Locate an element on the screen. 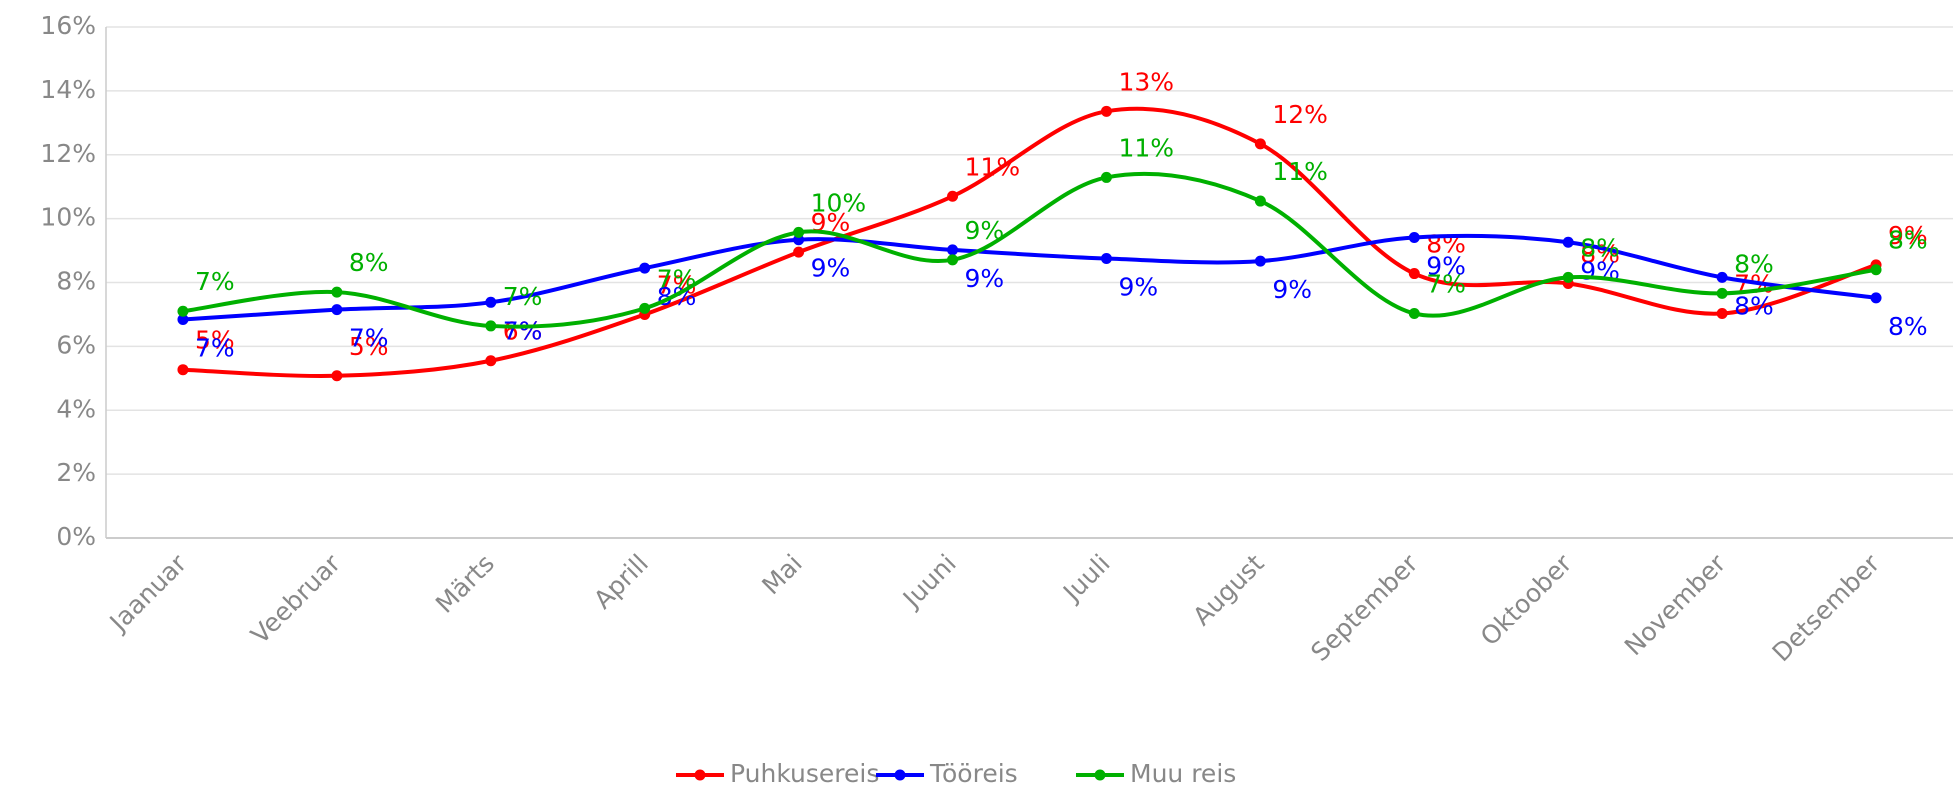 The height and width of the screenshot is (796, 1953). y-tick-label: 16% is located at coordinates (68, 25).